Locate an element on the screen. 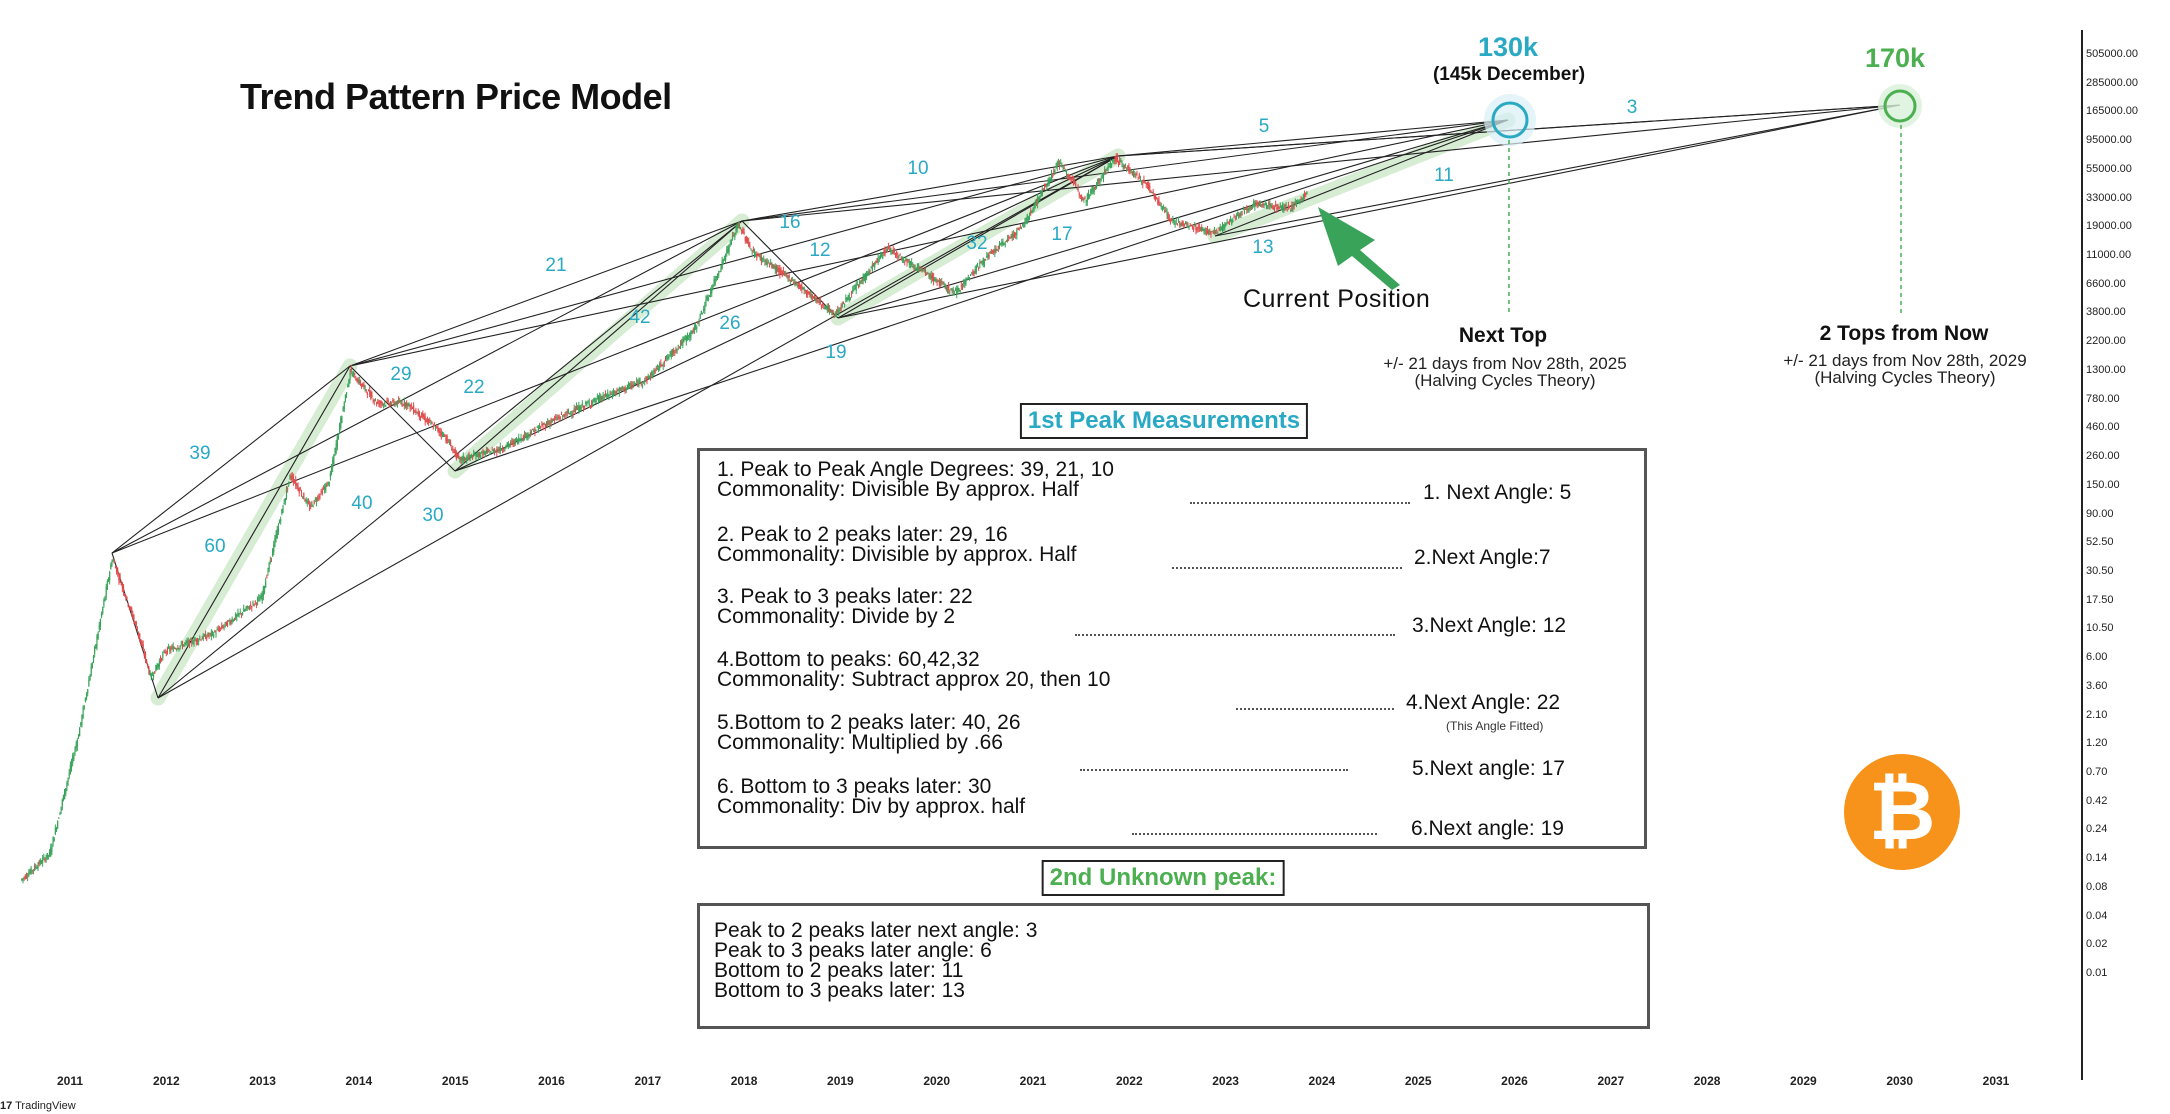 The height and width of the screenshot is (1114, 2170). y-tick-label: 505000.00 is located at coordinates (2112, 54).